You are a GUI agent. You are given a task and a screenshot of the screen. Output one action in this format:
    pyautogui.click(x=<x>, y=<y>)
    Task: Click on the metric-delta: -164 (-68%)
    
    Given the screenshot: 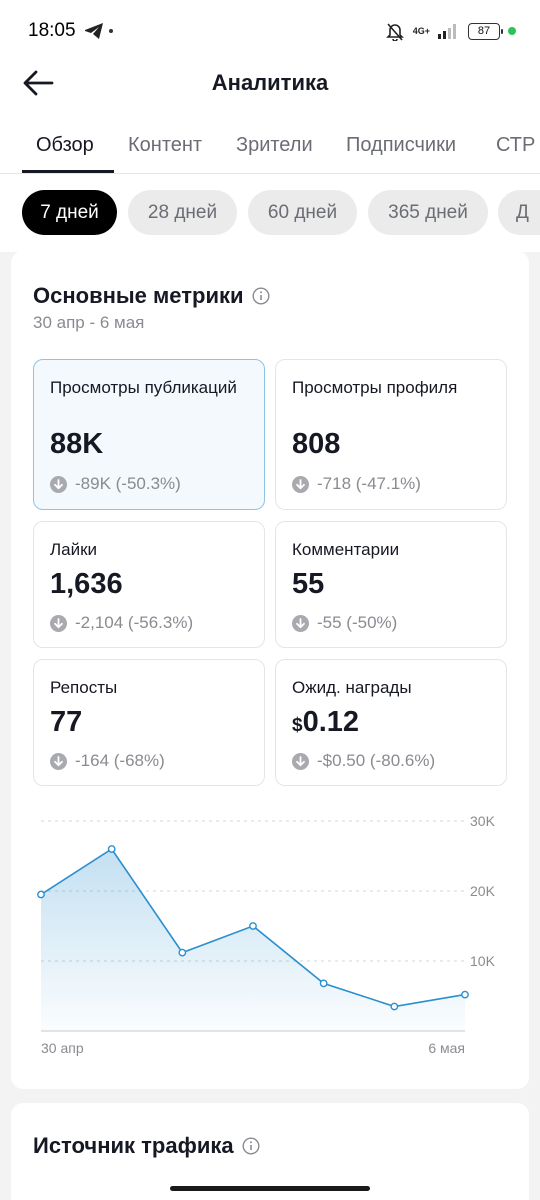 What is the action you would take?
    pyautogui.click(x=107, y=761)
    